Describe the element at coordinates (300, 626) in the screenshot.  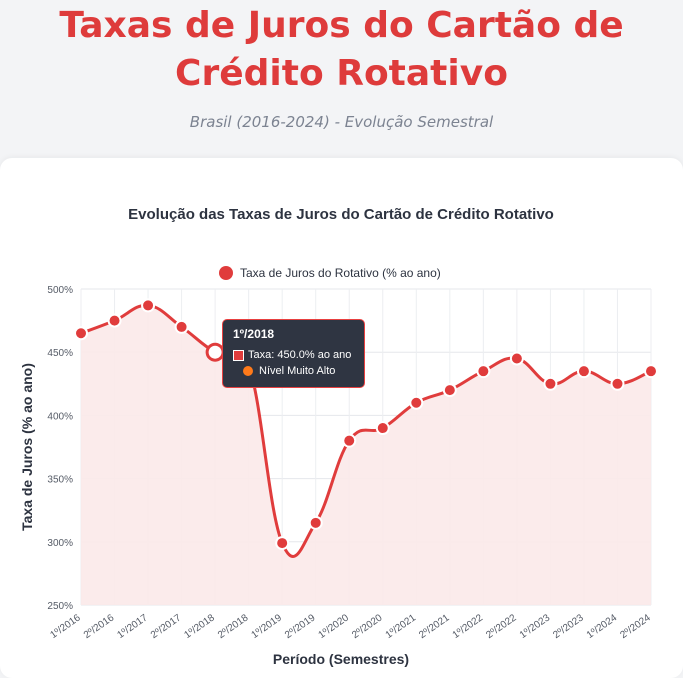
I see `x-tick-label: 2º/2019` at that location.